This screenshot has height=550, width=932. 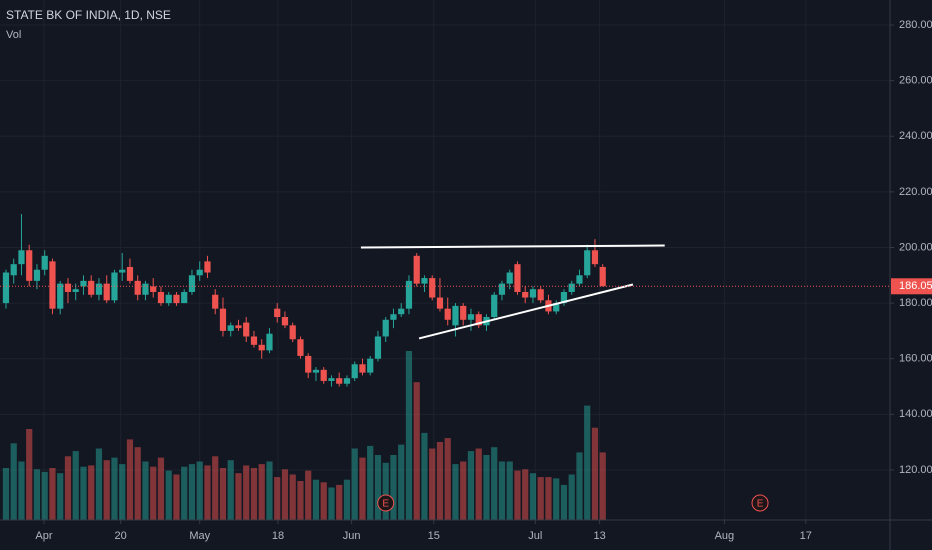 I want to click on y-tick-label: 120.00, so click(x=915, y=470).